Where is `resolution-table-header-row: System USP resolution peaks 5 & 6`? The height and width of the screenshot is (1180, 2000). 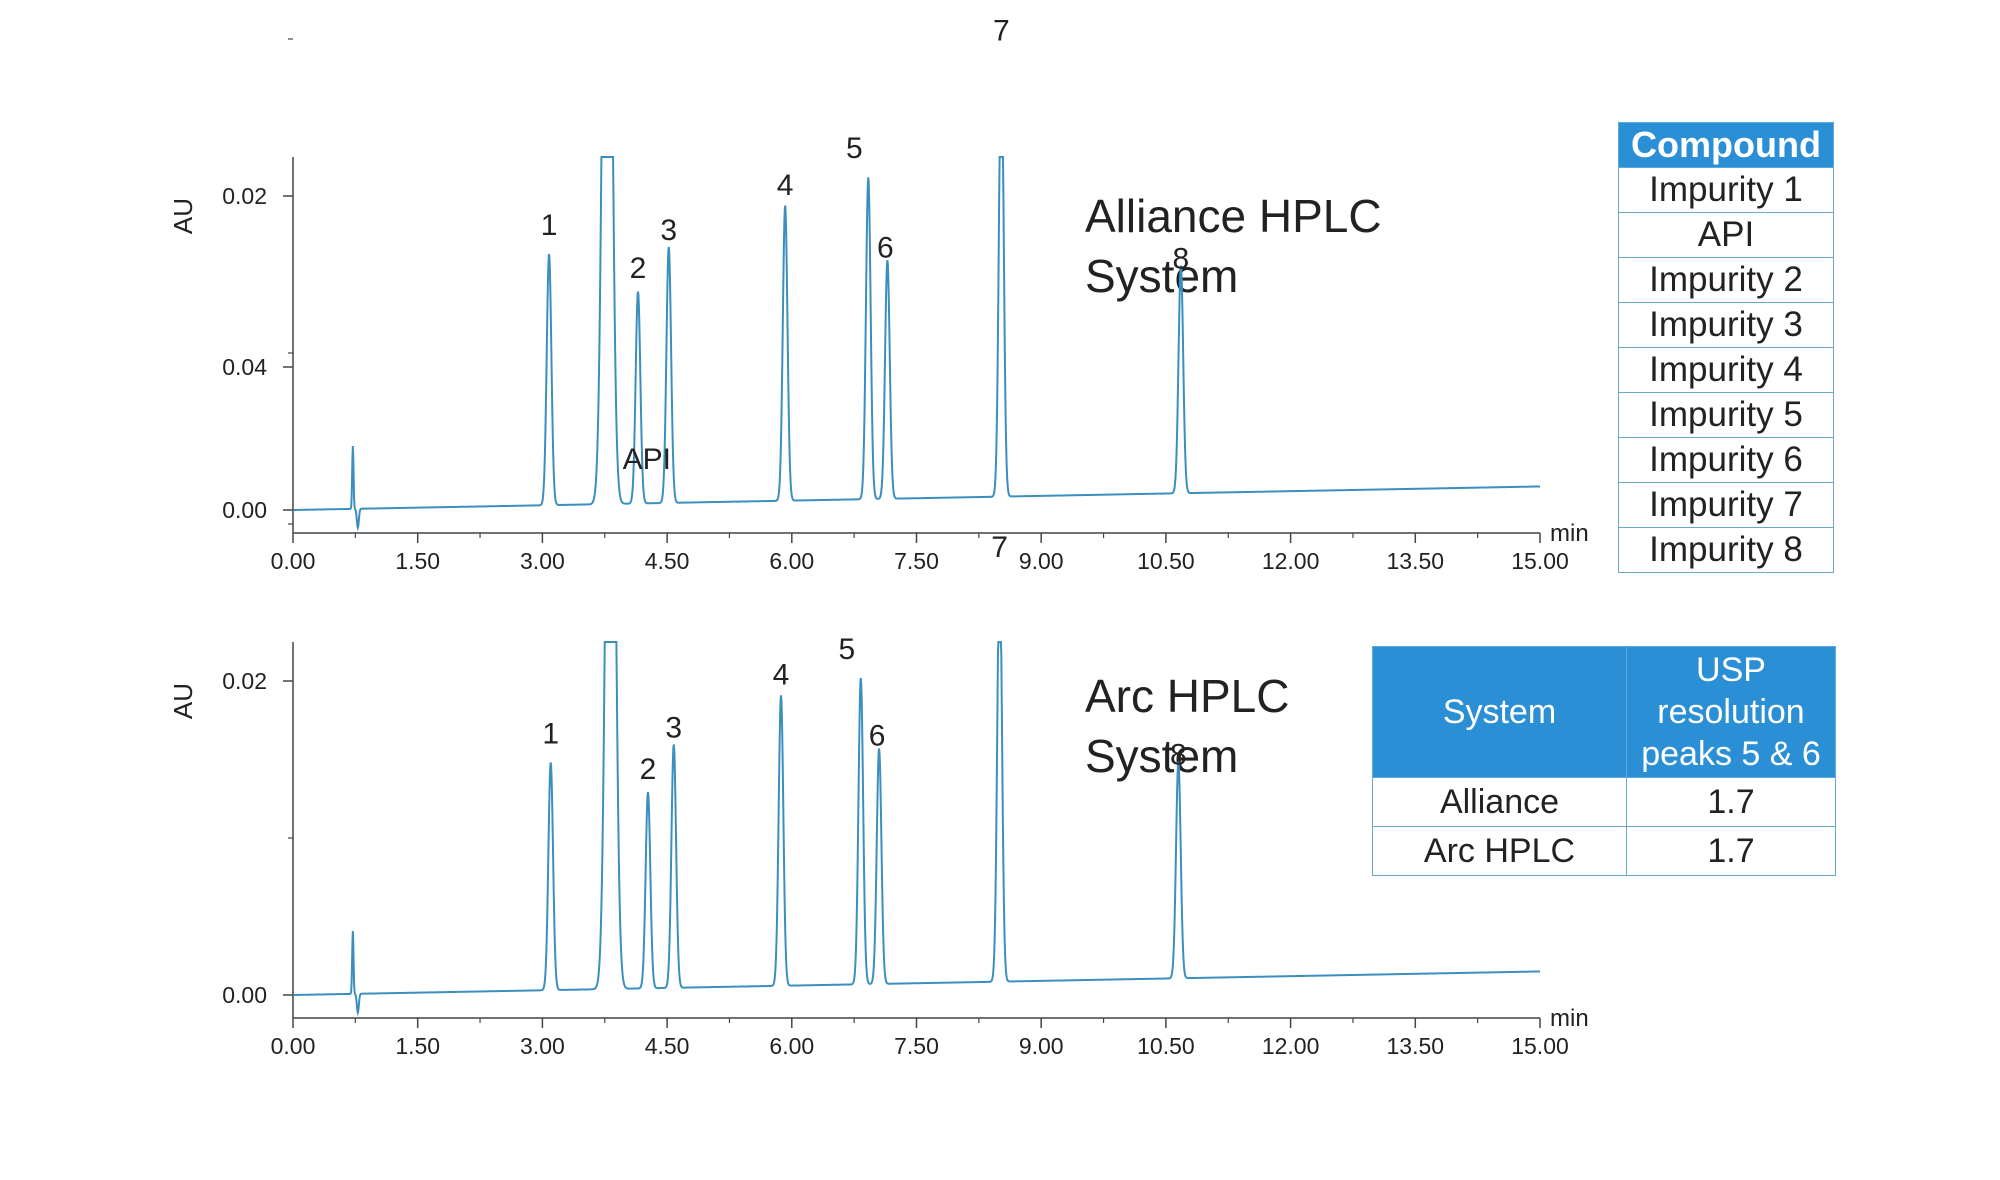 resolution-table-header-row: System USP resolution peaks 5 & 6 is located at coordinates (1604, 712).